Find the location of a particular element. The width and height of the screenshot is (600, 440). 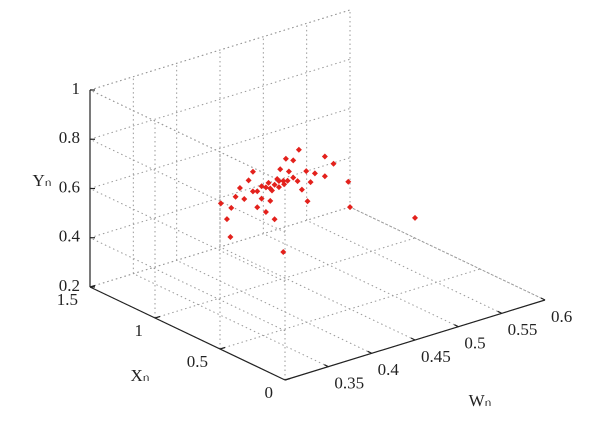

w-tick-label: 0.5 is located at coordinates (474, 343).